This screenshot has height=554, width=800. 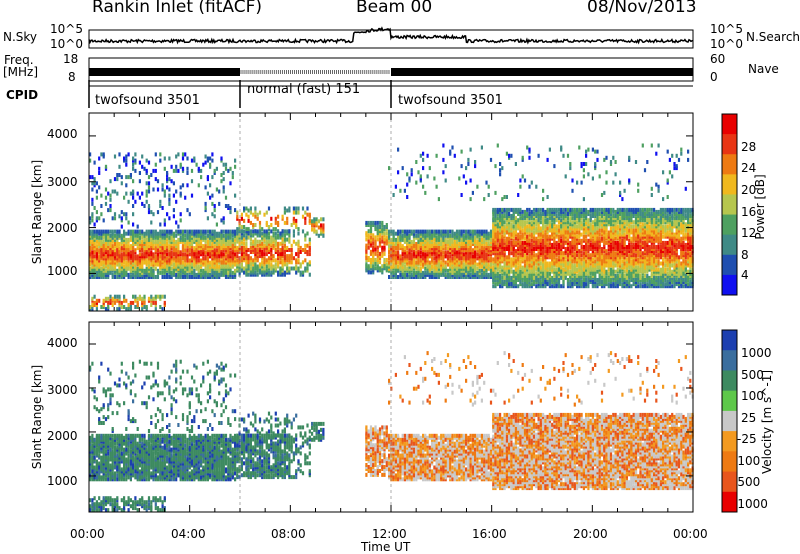 What do you see at coordinates (71, 59) in the screenshot?
I see `freq-tick-top: 18` at bounding box center [71, 59].